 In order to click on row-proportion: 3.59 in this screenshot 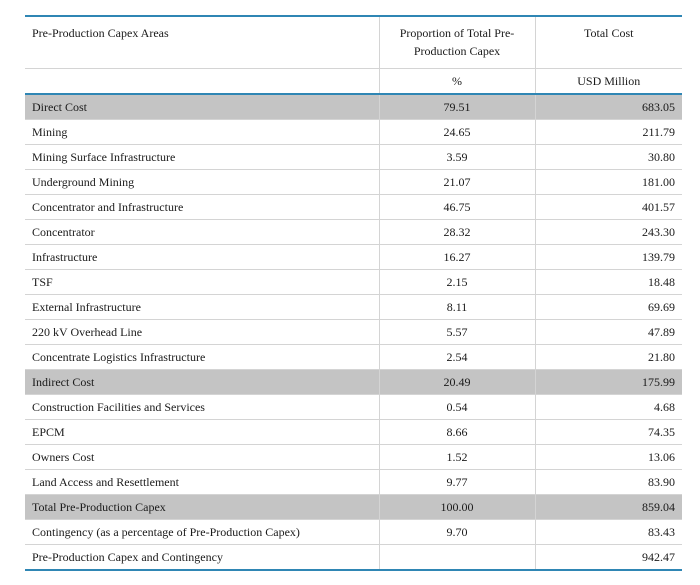, I will do `click(456, 157)`.